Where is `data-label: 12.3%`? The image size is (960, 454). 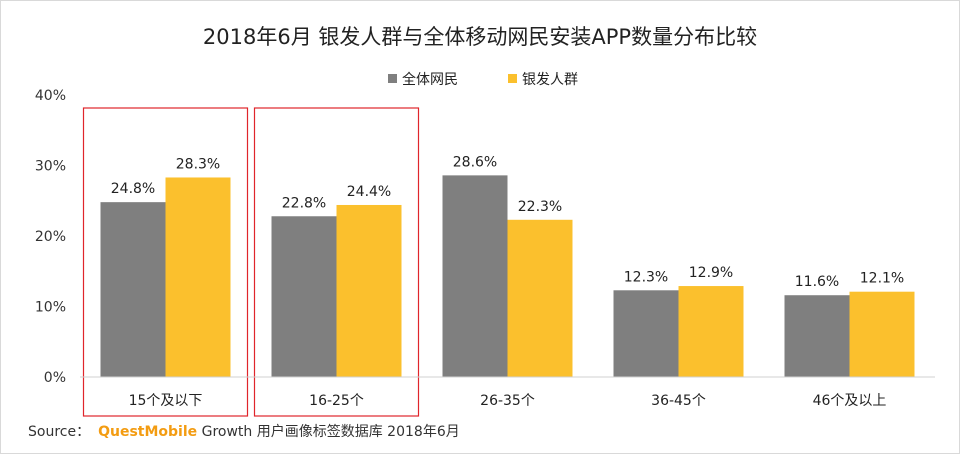
data-label: 12.3% is located at coordinates (646, 277).